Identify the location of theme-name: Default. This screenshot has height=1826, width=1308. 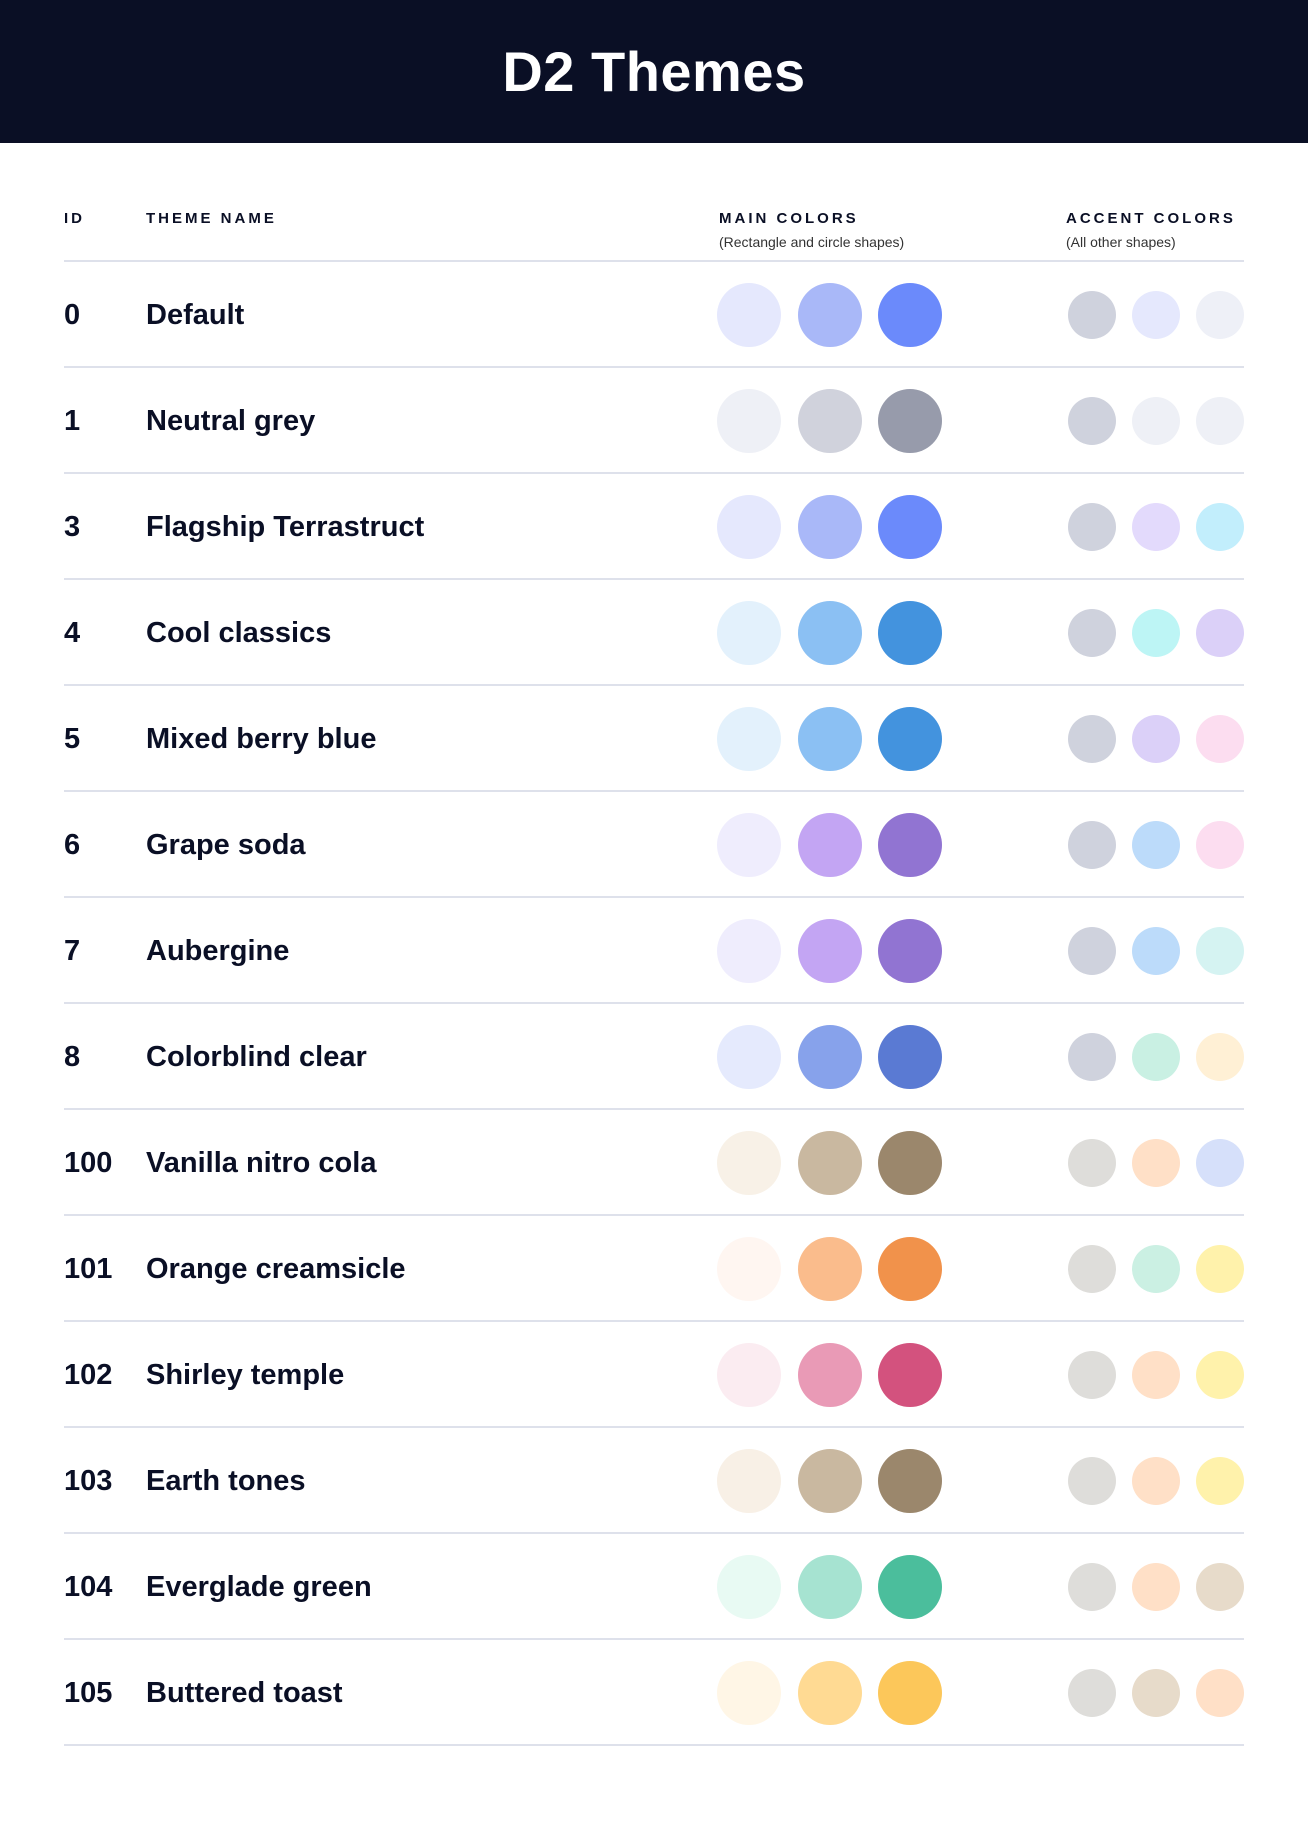
(195, 315).